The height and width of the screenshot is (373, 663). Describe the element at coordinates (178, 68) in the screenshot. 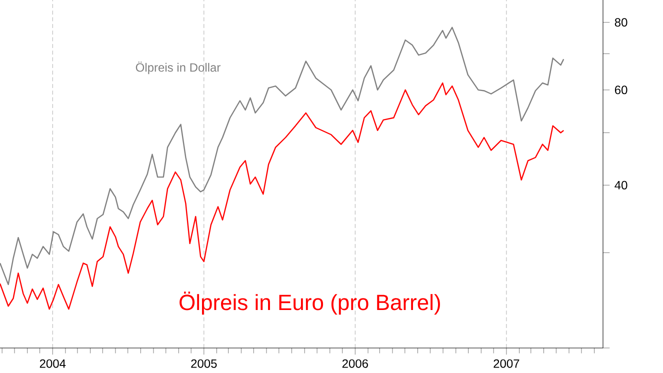

I see `text: Ölpreis in Dollar` at that location.